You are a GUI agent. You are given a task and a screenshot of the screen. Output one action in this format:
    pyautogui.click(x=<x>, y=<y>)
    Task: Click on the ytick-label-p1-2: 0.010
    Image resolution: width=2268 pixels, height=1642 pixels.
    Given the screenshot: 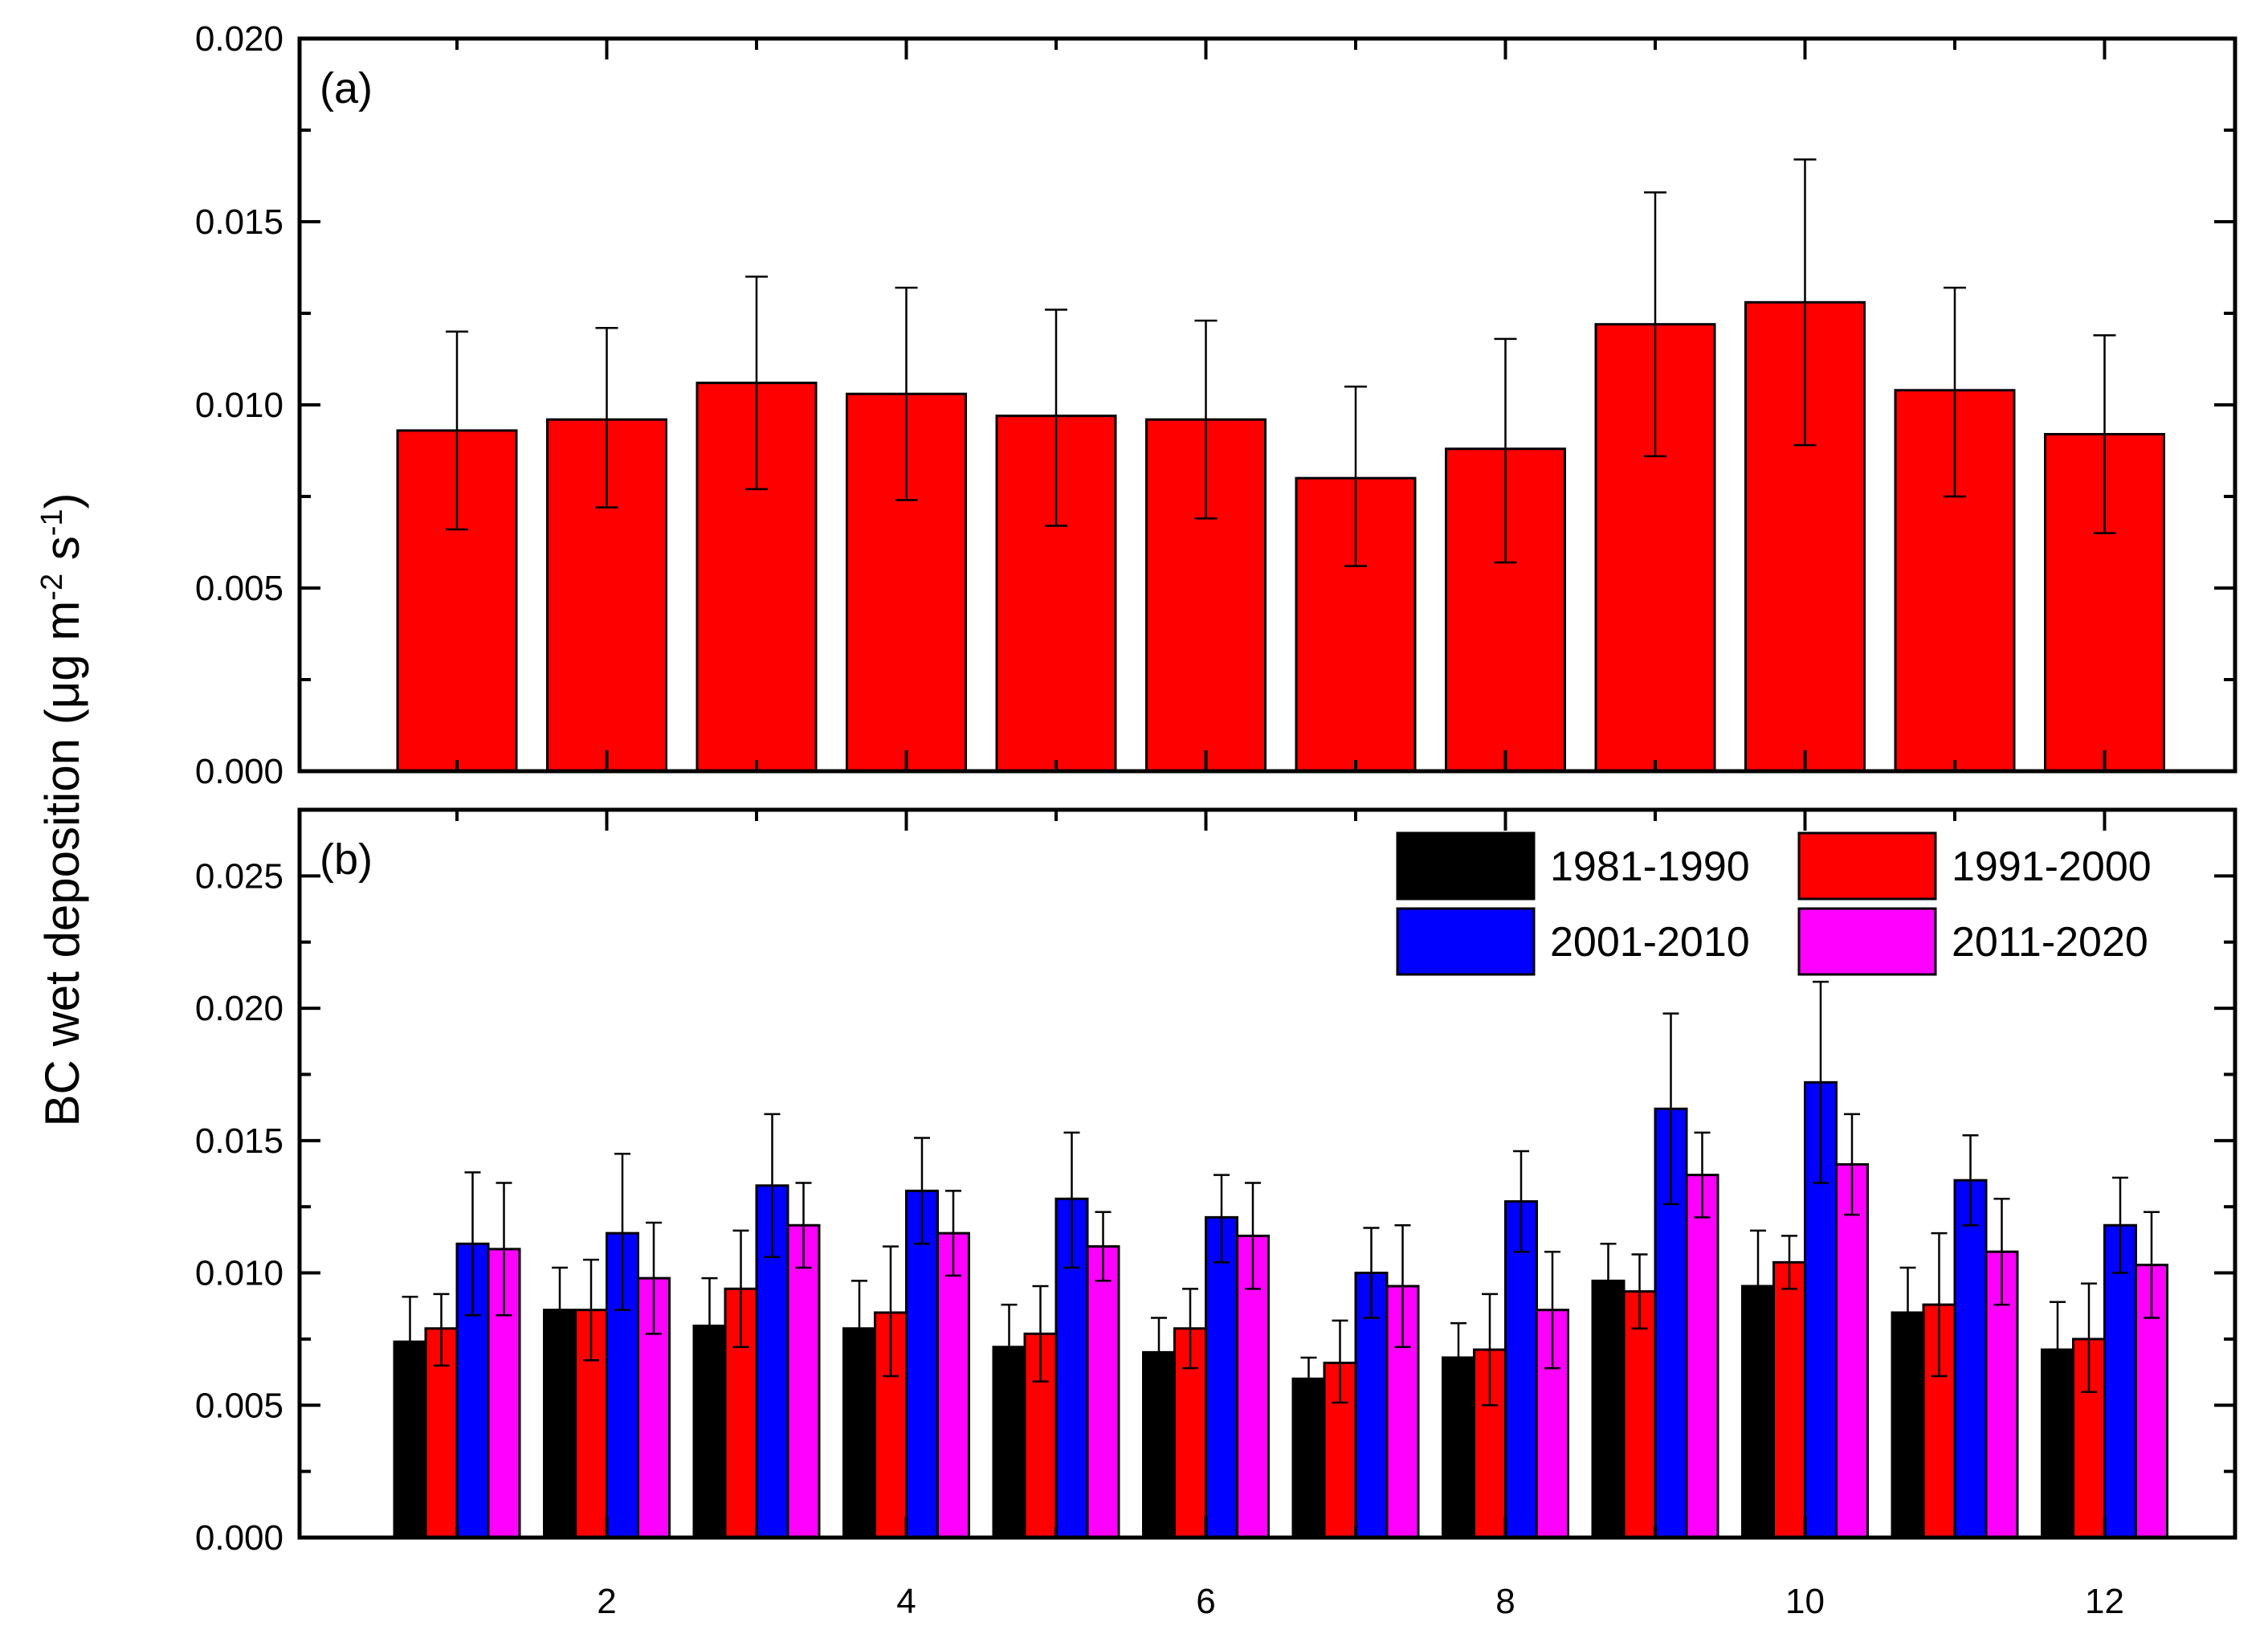 What is the action you would take?
    pyautogui.click(x=239, y=406)
    